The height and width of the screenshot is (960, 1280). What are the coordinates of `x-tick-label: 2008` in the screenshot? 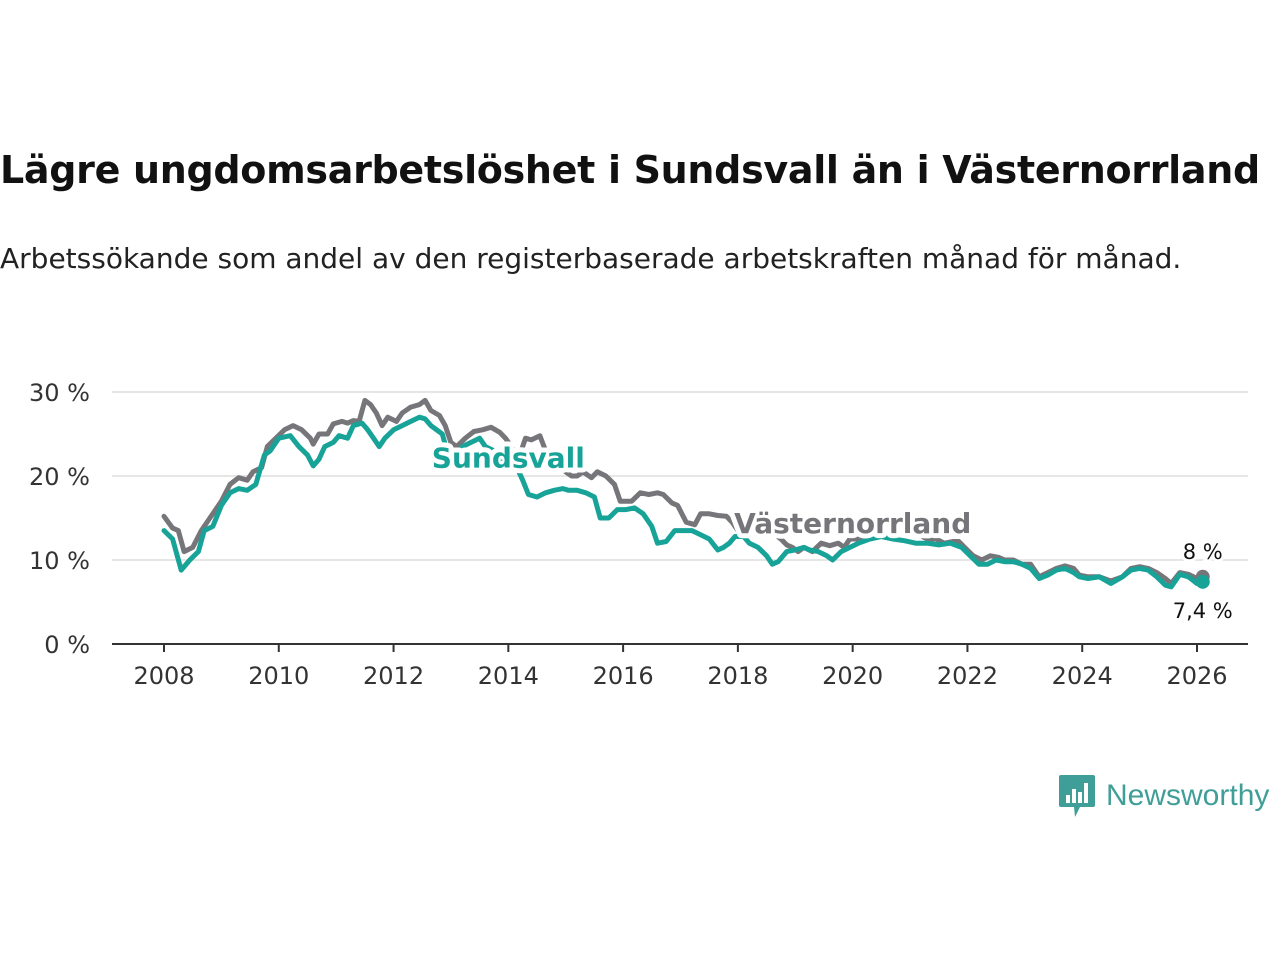 It's located at (163, 676).